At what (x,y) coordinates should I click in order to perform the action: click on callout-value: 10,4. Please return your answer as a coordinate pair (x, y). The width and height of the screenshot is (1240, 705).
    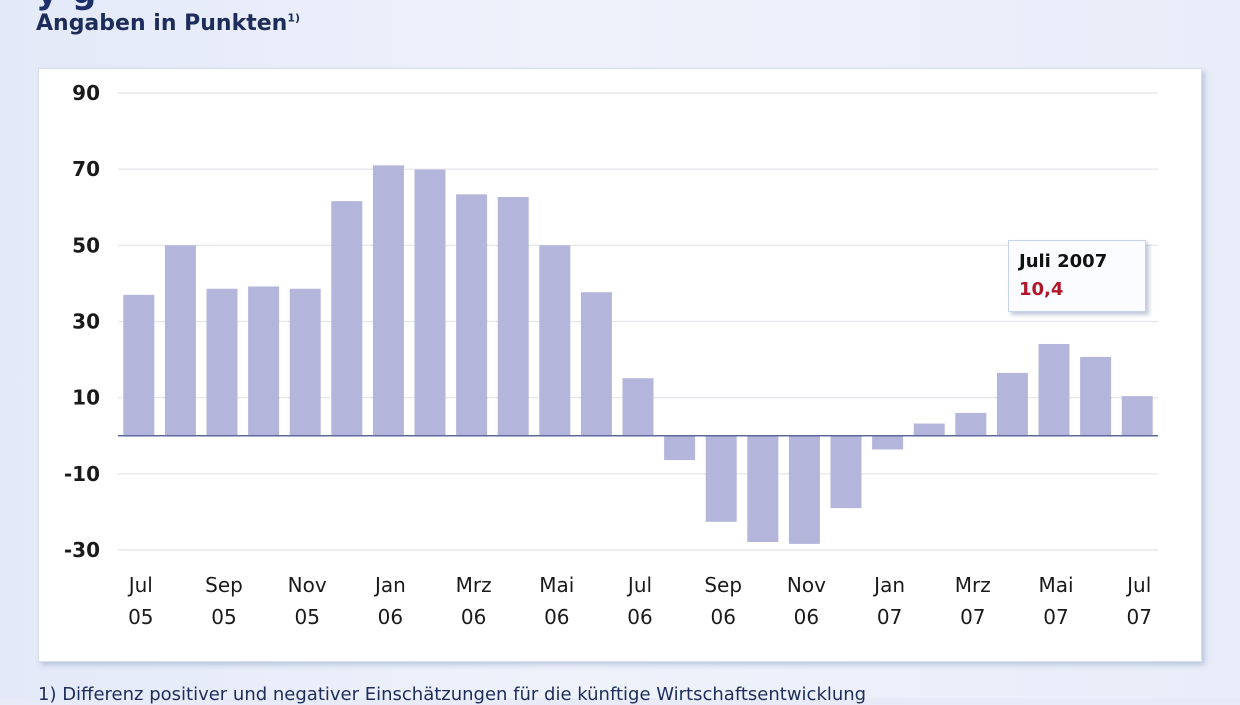
    Looking at the image, I should click on (1041, 289).